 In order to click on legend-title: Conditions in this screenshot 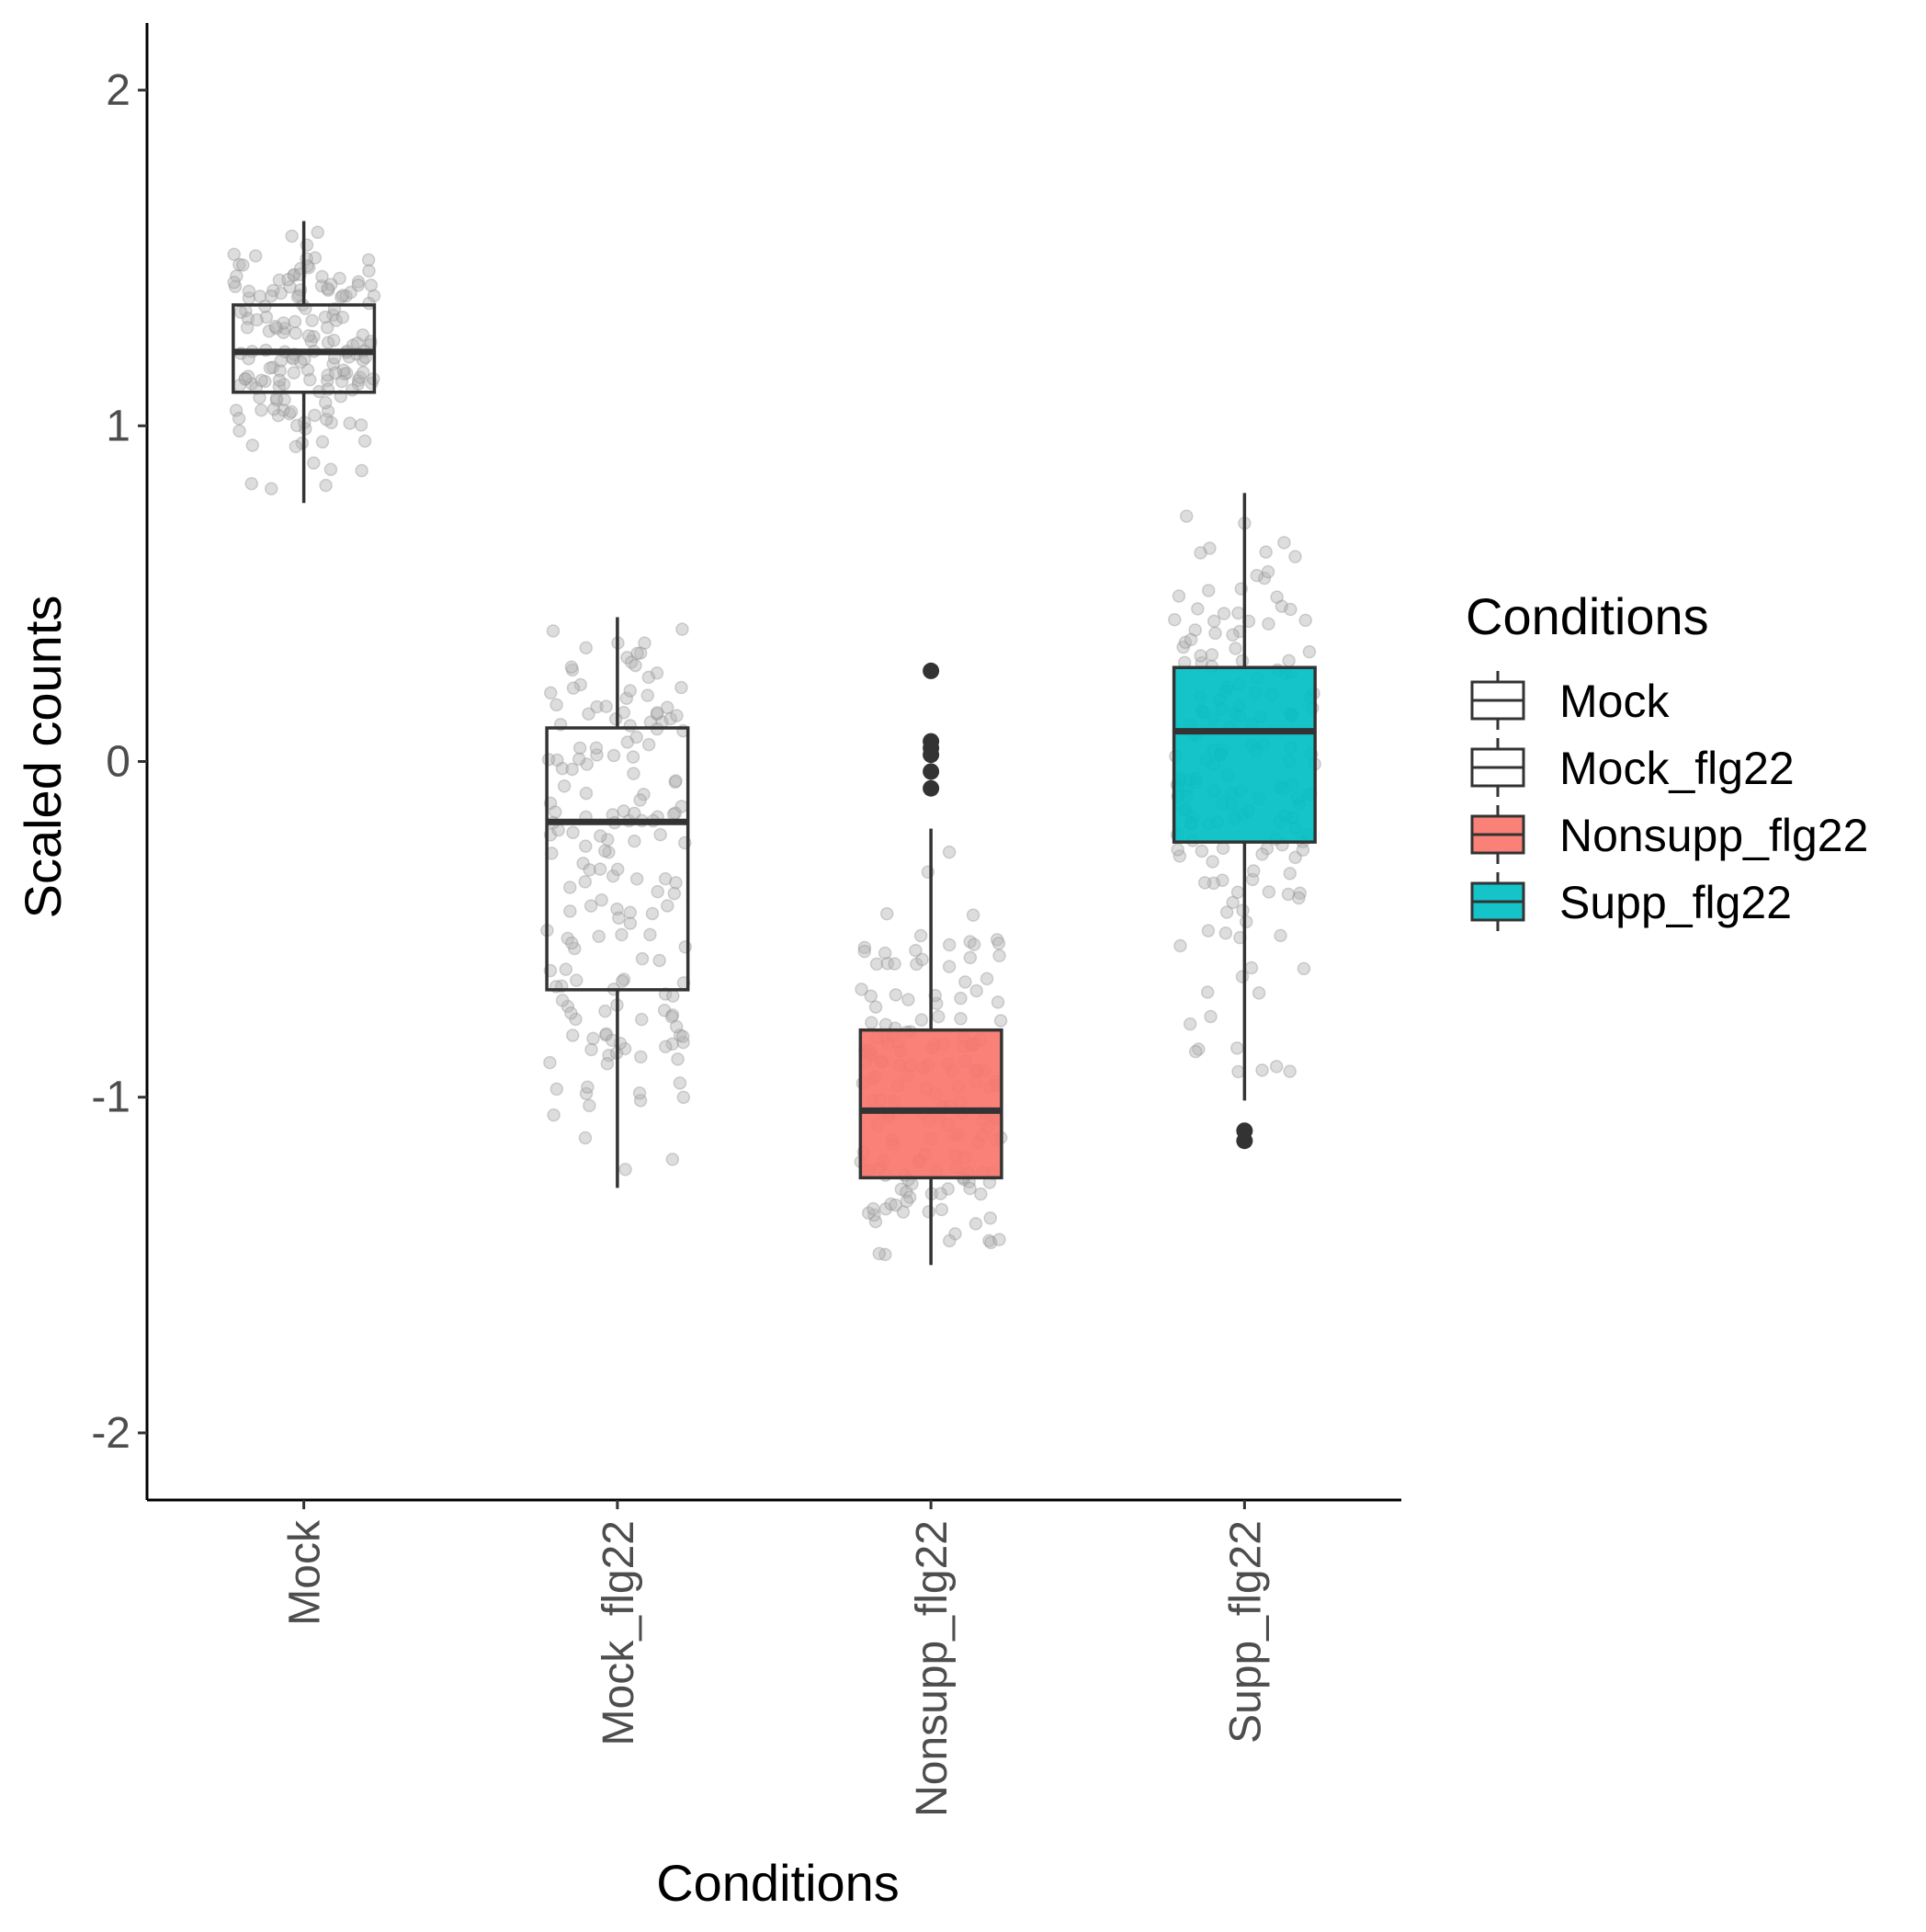, I will do `click(1587, 616)`.